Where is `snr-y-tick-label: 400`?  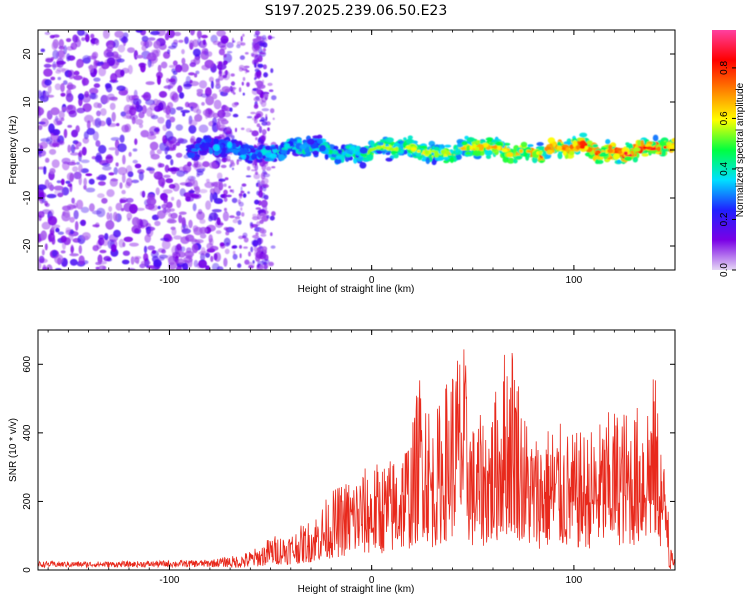
snr-y-tick-label: 400 is located at coordinates (27, 432).